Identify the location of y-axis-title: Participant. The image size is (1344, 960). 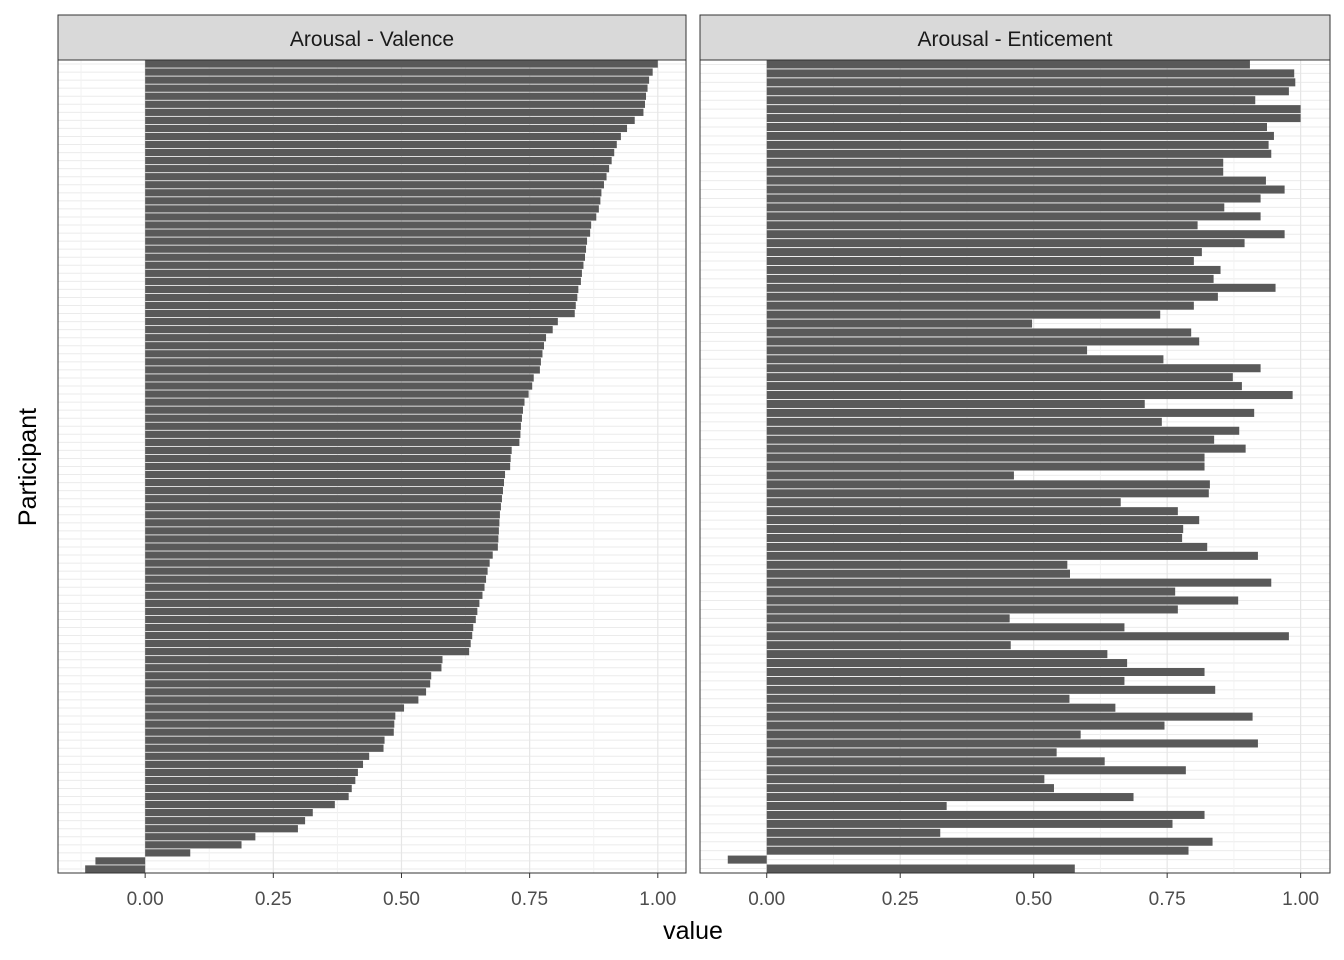
(28, 467).